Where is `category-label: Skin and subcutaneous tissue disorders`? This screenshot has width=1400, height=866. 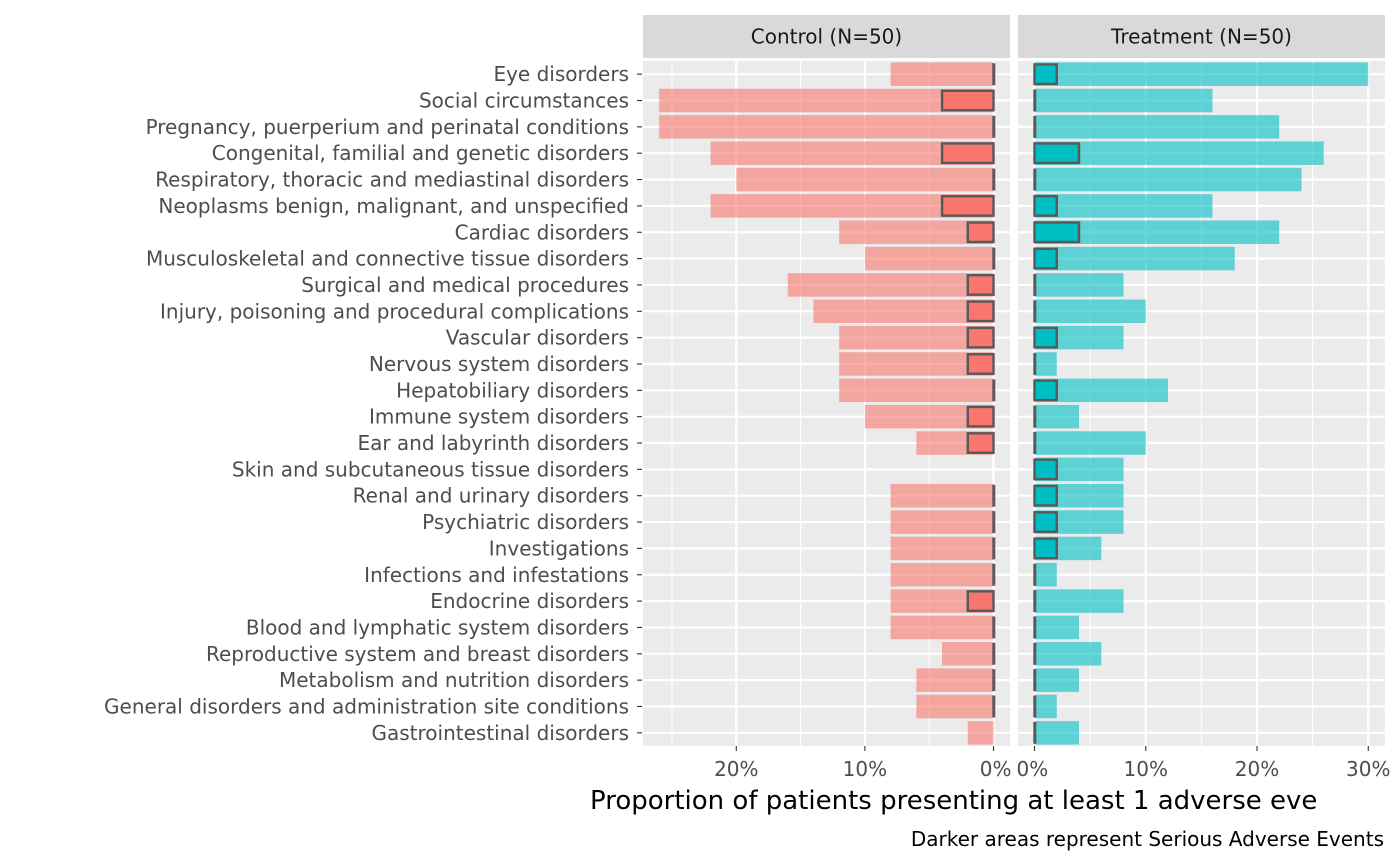
category-label: Skin and subcutaneous tissue disorders is located at coordinates (430, 469).